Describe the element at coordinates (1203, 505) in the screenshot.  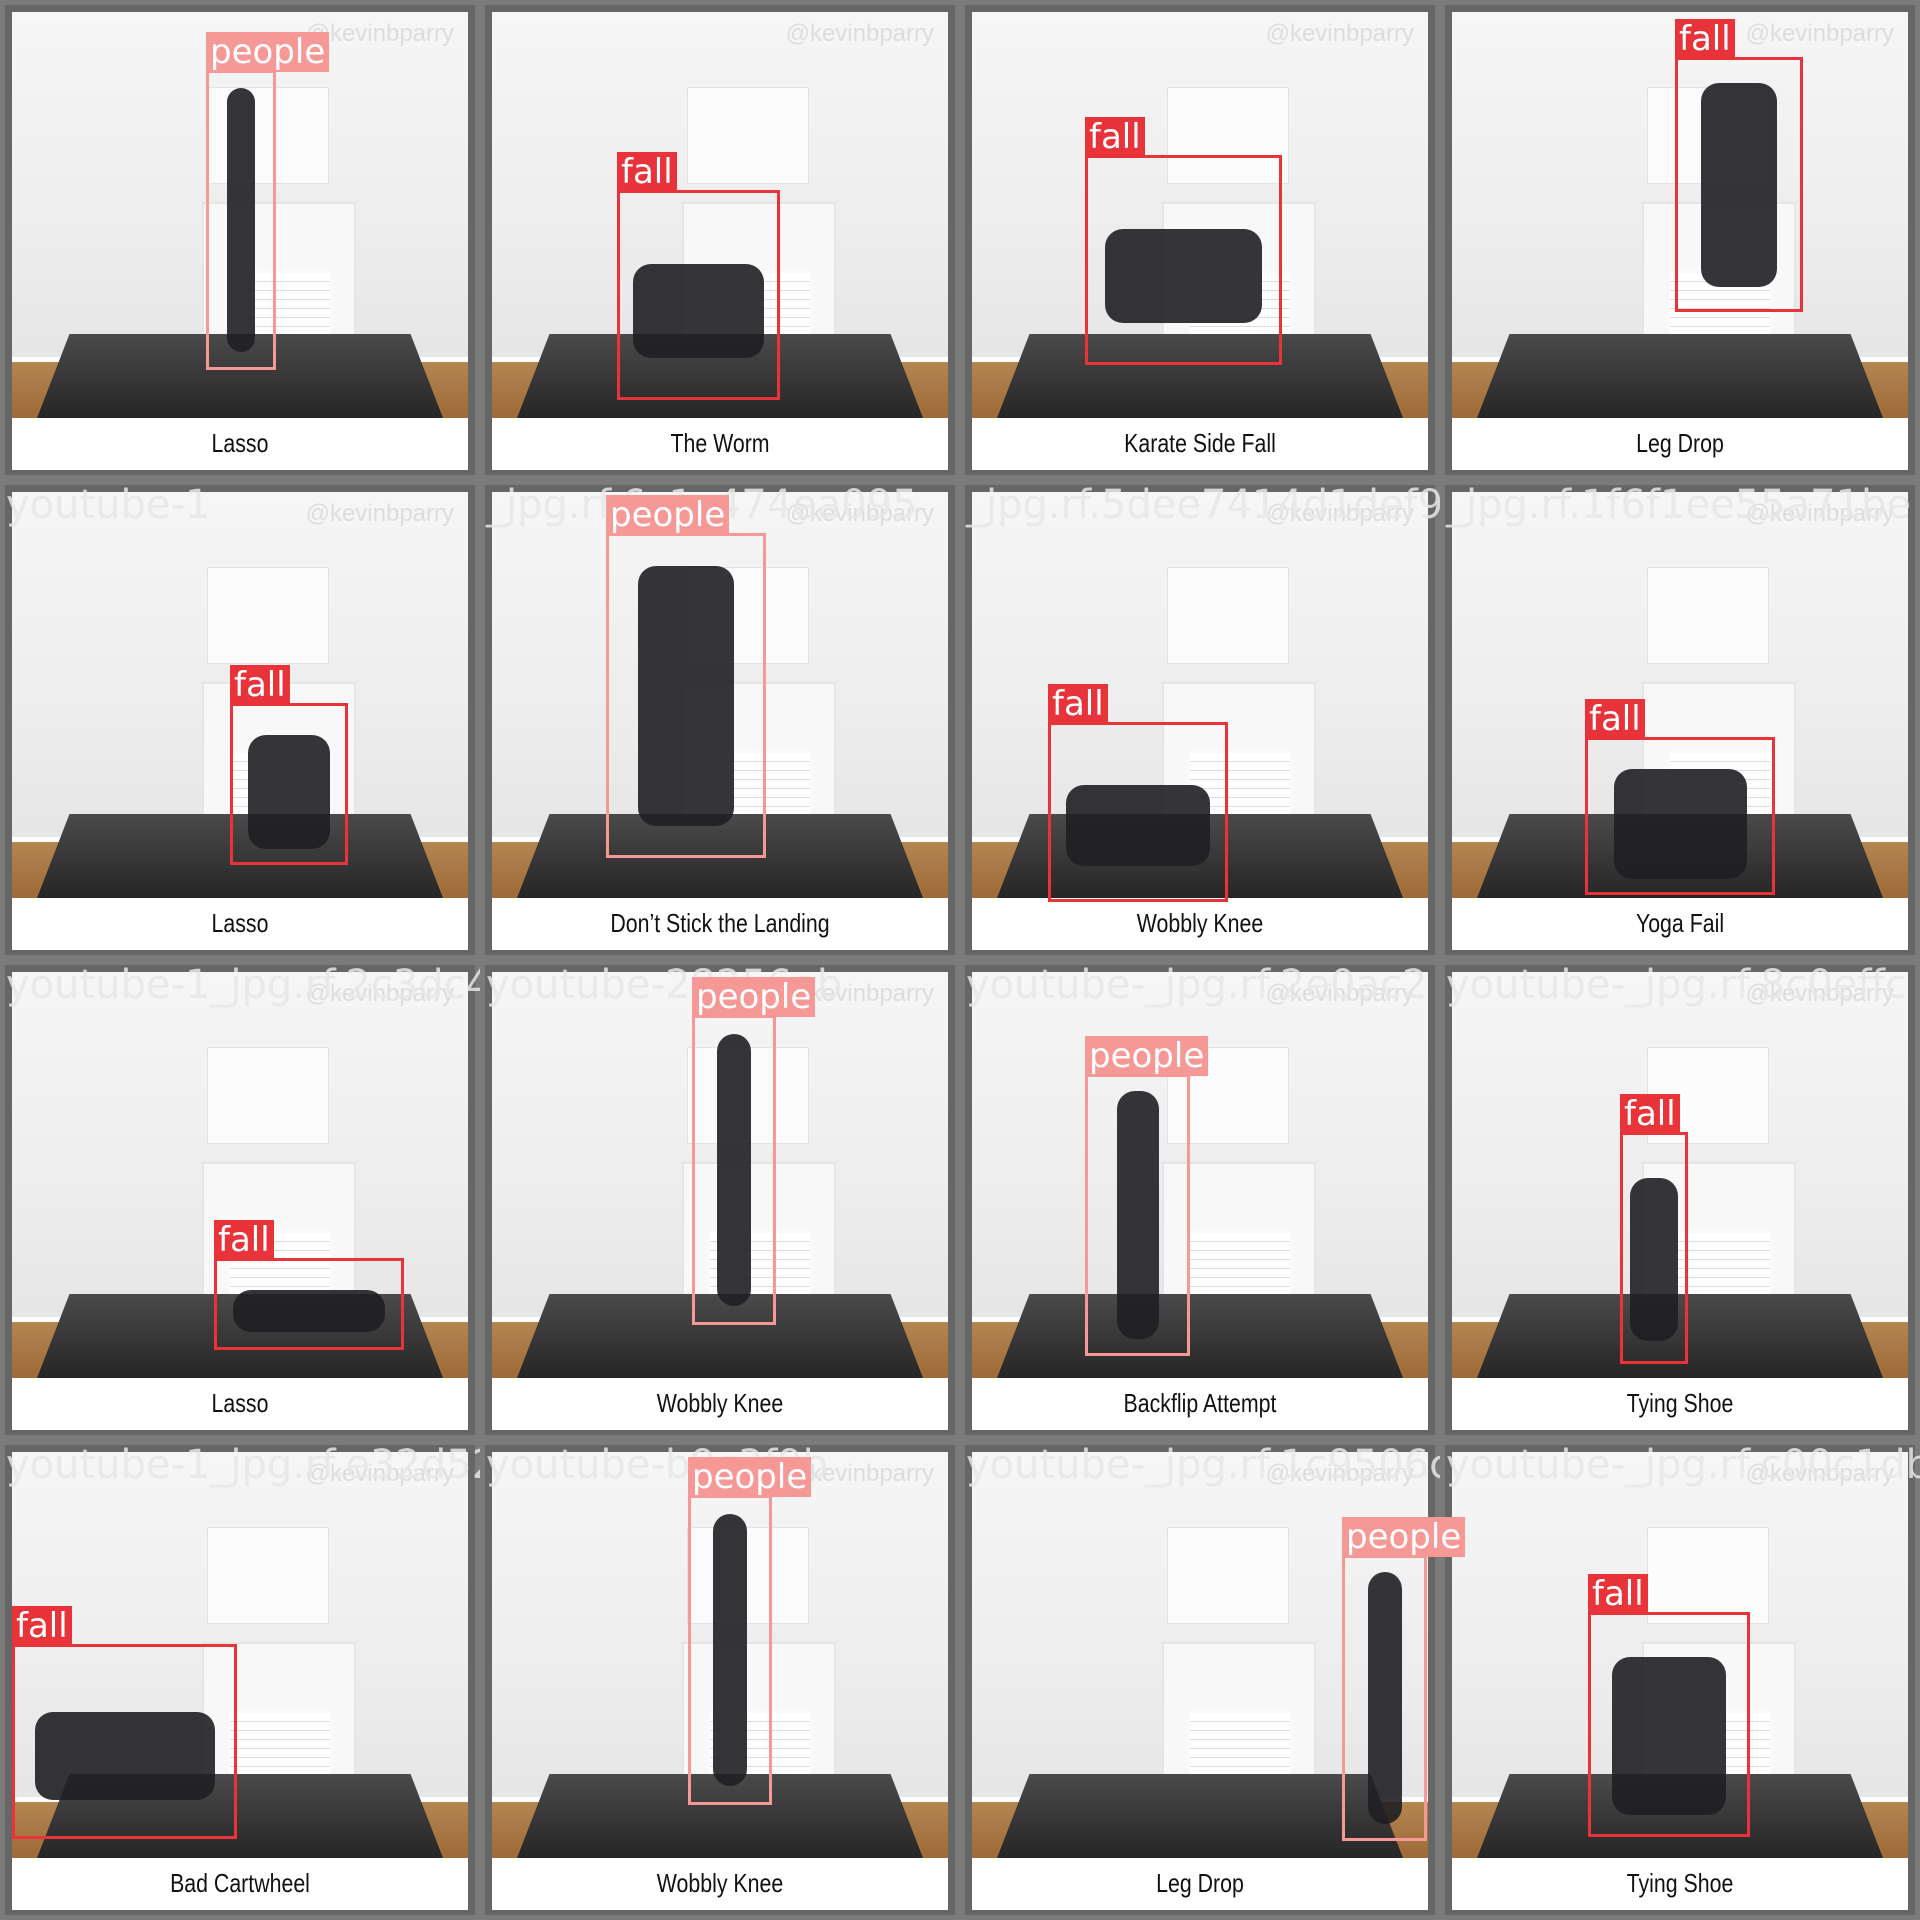
I see `filename-overlay: _jpg.rf.5dee7414d1def9` at that location.